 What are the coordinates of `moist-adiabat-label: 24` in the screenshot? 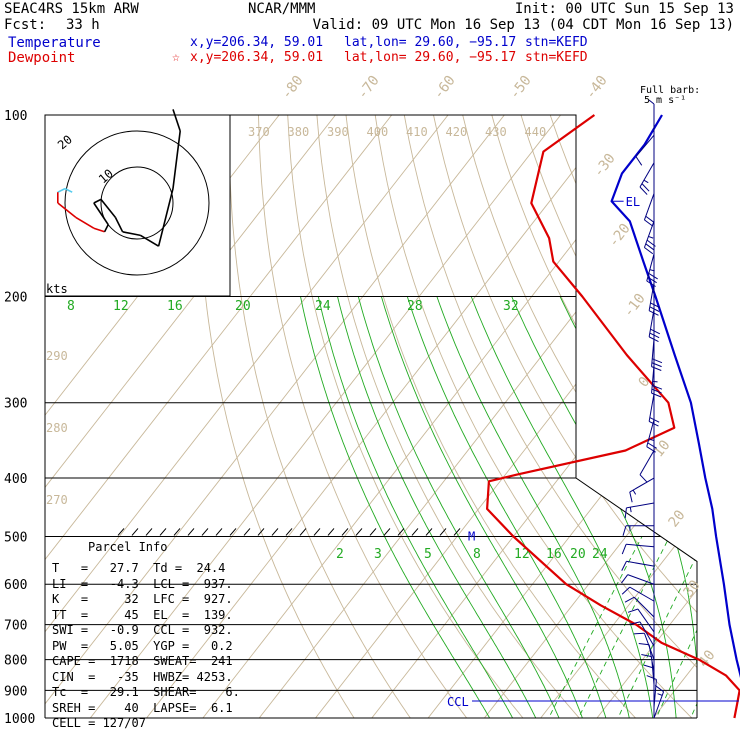 It's located at (323, 306).